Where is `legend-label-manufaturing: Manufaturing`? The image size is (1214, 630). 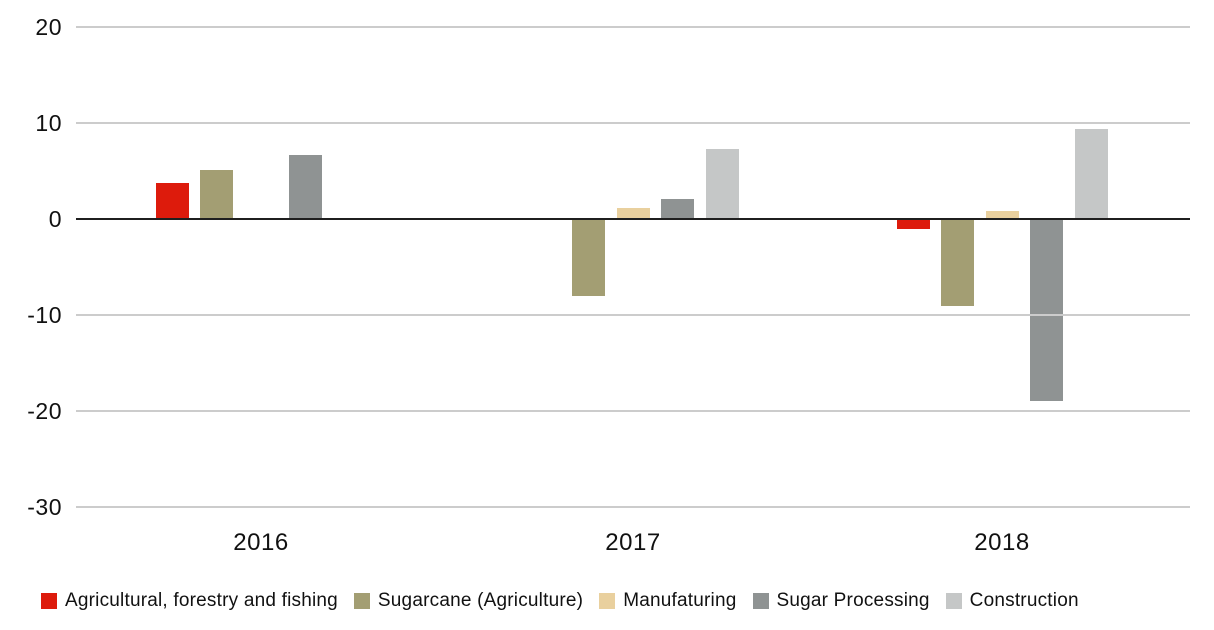
legend-label-manufaturing: Manufaturing is located at coordinates (680, 600).